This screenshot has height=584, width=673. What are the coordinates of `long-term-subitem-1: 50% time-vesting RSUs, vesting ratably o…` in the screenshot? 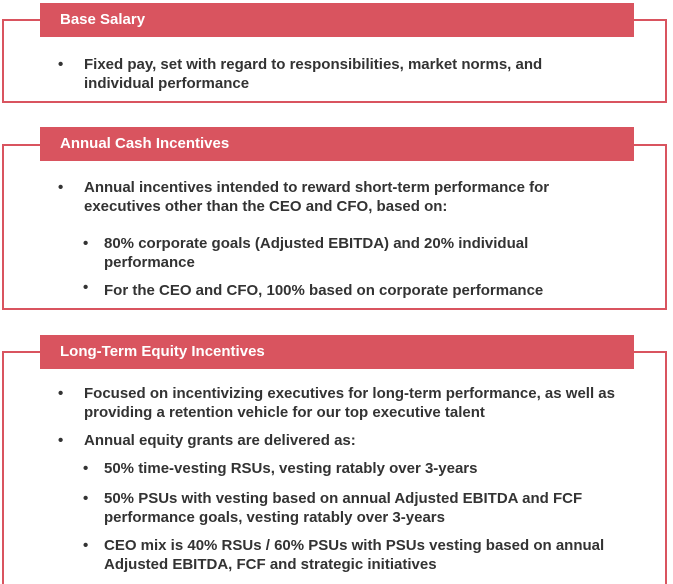 It's located at (291, 468).